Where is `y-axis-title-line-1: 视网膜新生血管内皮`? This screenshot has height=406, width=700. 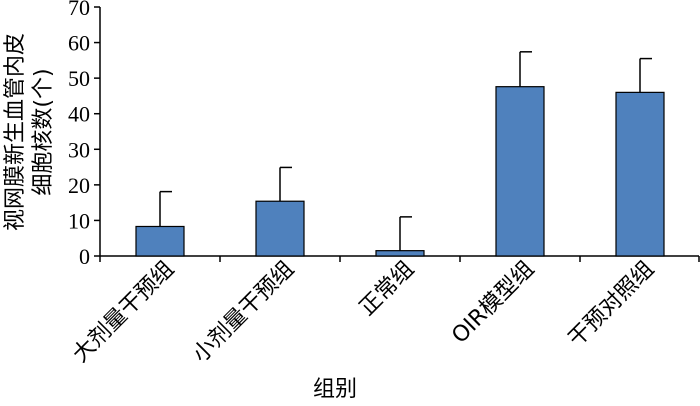 y-axis-title-line-1: 视网膜新生血管内皮 is located at coordinates (15, 132).